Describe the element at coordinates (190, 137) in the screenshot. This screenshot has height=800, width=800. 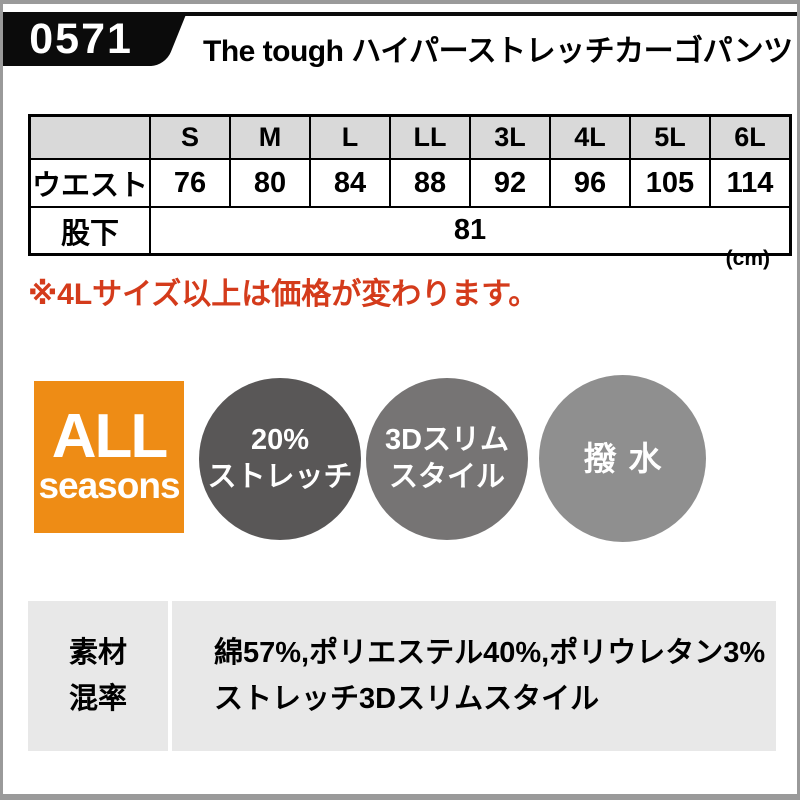
I see `size-col-s: S` at that location.